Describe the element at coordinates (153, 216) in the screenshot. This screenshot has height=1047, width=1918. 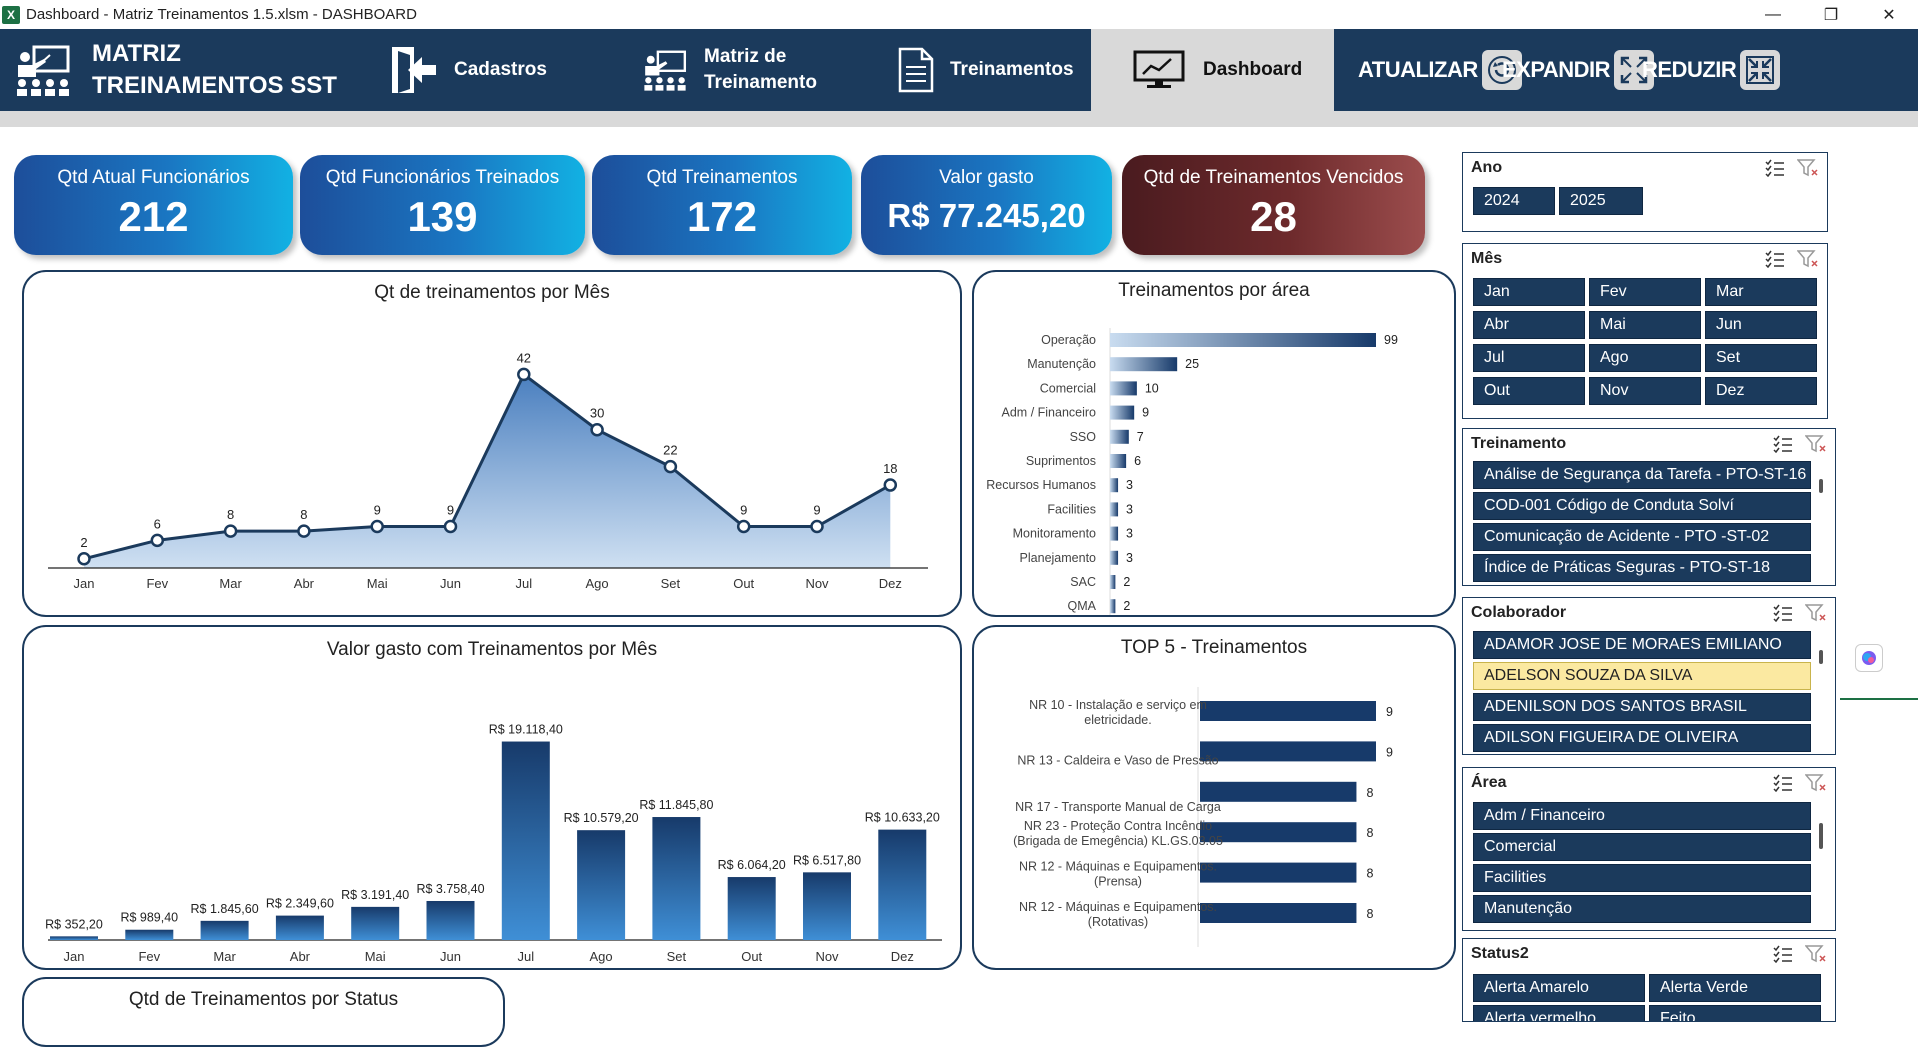
I see `kpi-funcionarios-value: 212` at that location.